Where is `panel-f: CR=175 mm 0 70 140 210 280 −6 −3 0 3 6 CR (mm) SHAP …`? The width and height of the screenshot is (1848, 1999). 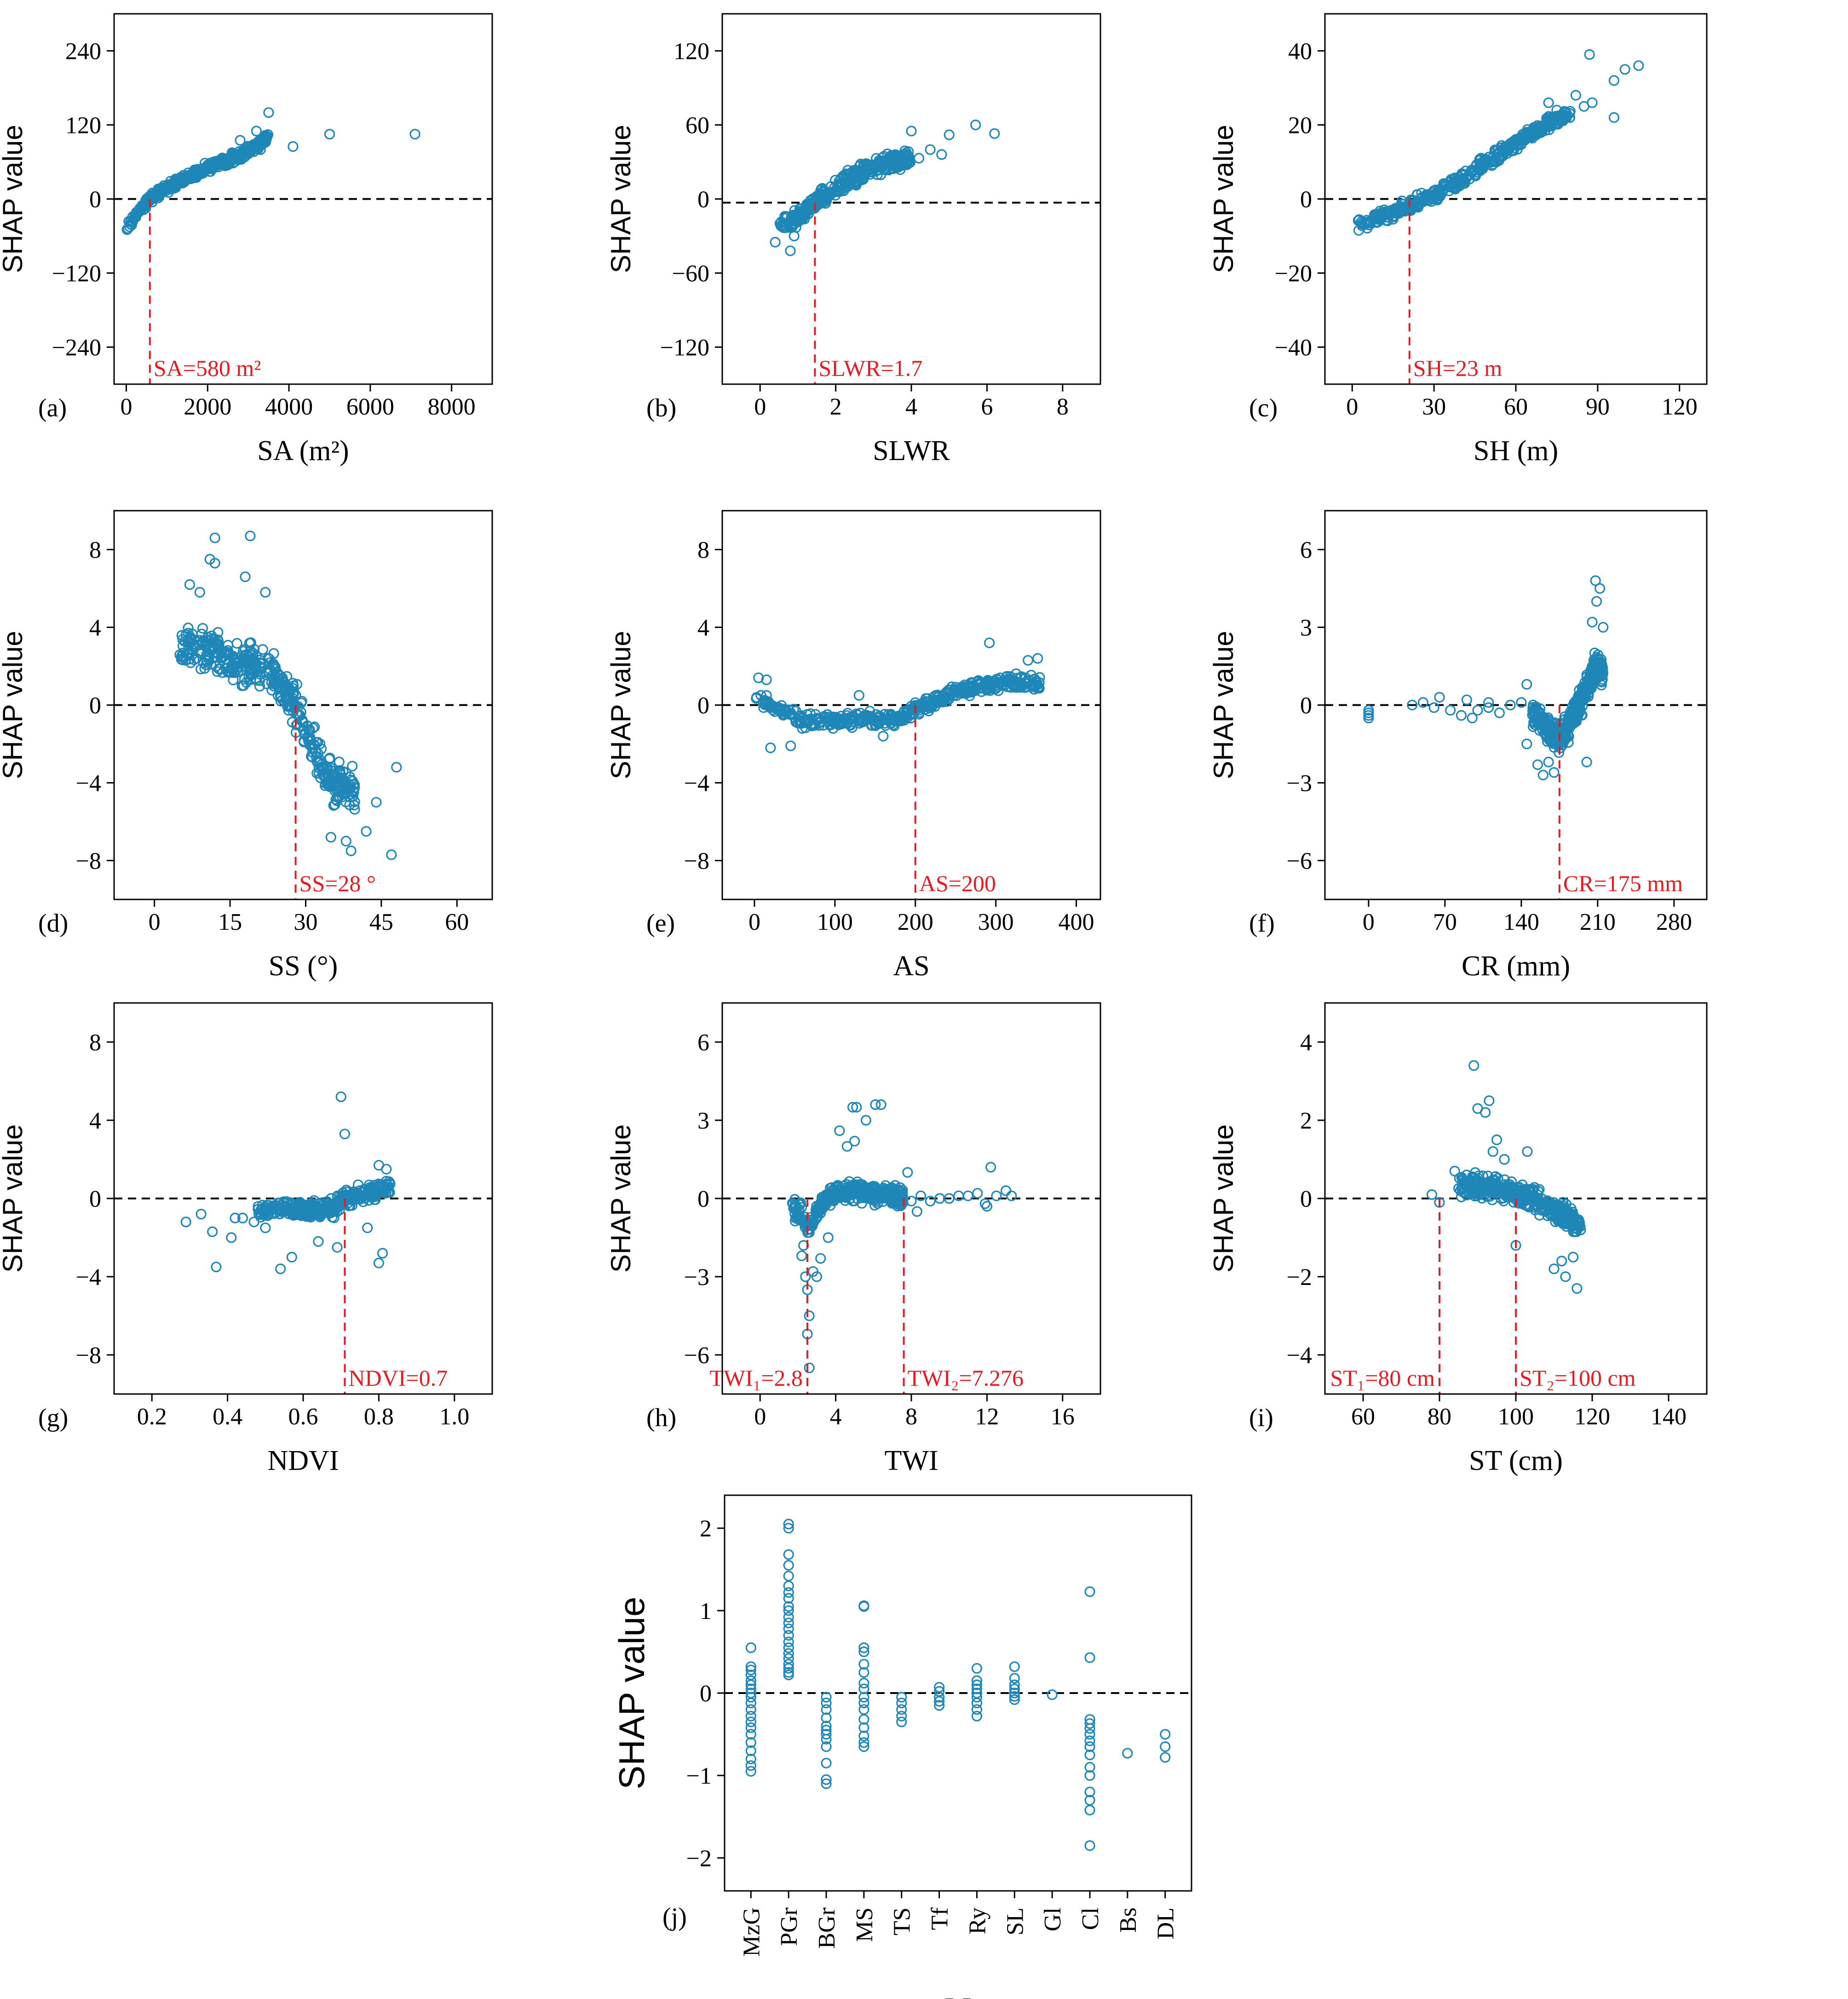 panel-f: CR=175 mm 0 70 140 210 280 −6 −3 0 3 6 CR (mm) SHAP … is located at coordinates (1458, 746).